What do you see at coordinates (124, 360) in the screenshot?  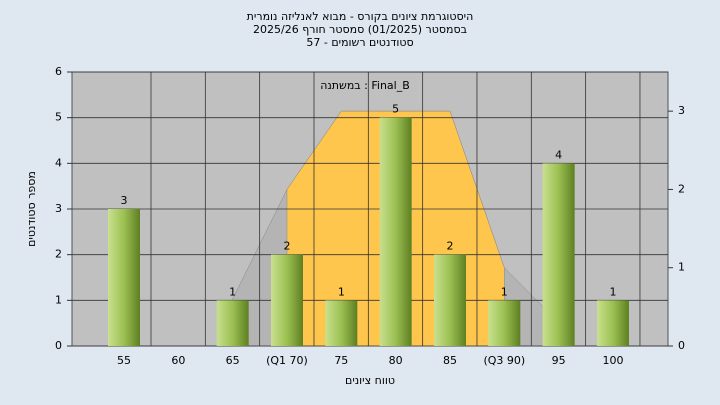 I see `x-tick-label: 55` at bounding box center [124, 360].